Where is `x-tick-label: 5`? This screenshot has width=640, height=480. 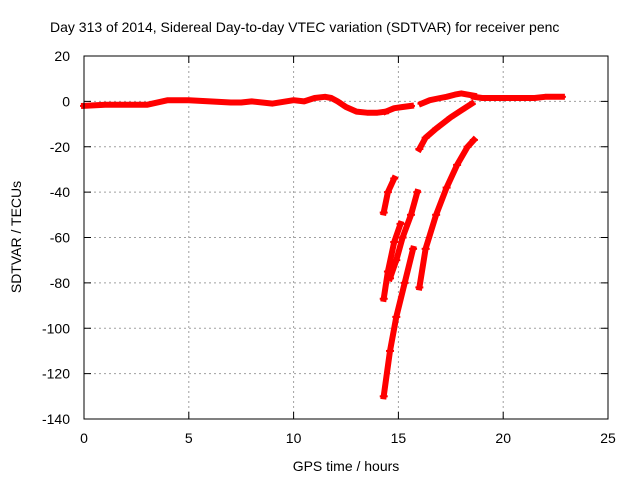 x-tick-label: 5 is located at coordinates (189, 438).